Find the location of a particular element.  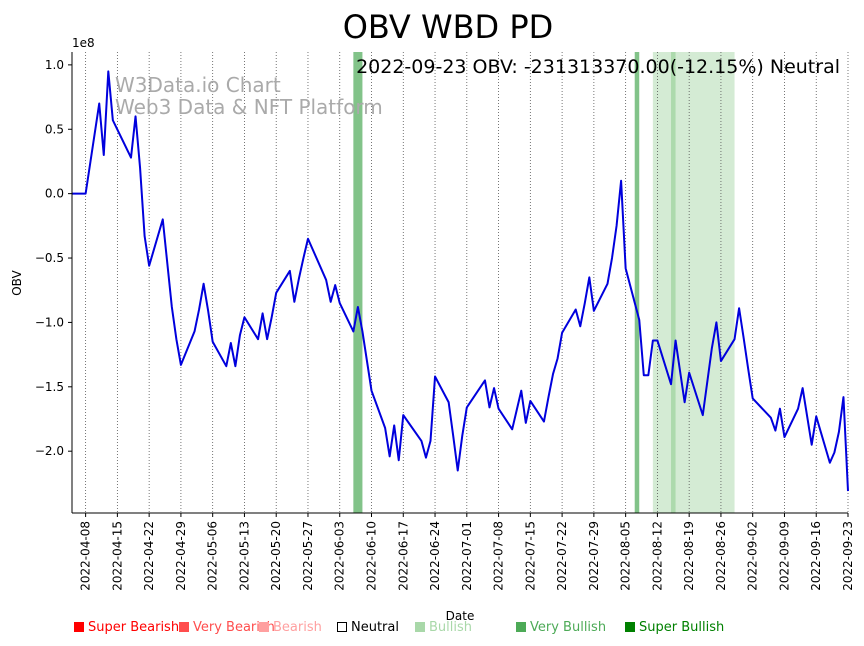

legend-swatch-neutral is located at coordinates (342, 627).